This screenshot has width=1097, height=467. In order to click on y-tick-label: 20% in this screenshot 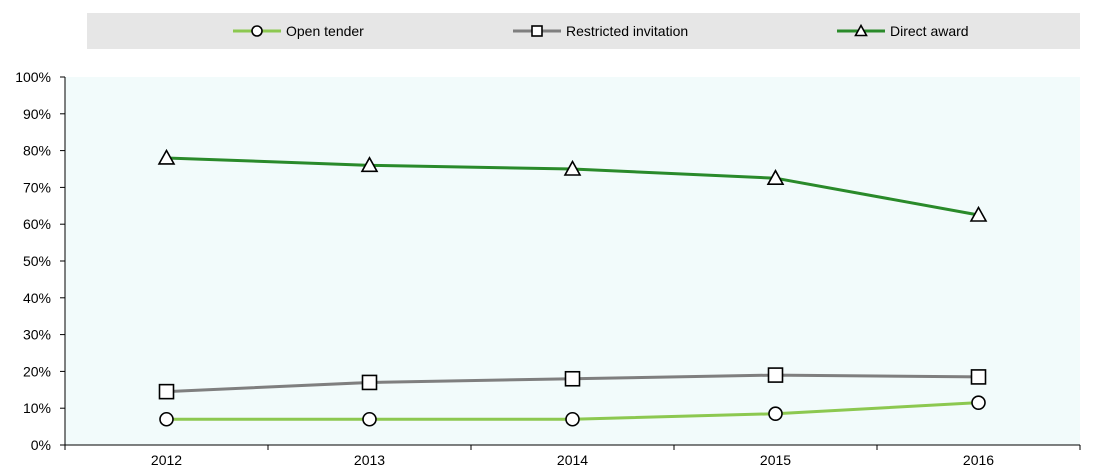, I will do `click(37, 371)`.